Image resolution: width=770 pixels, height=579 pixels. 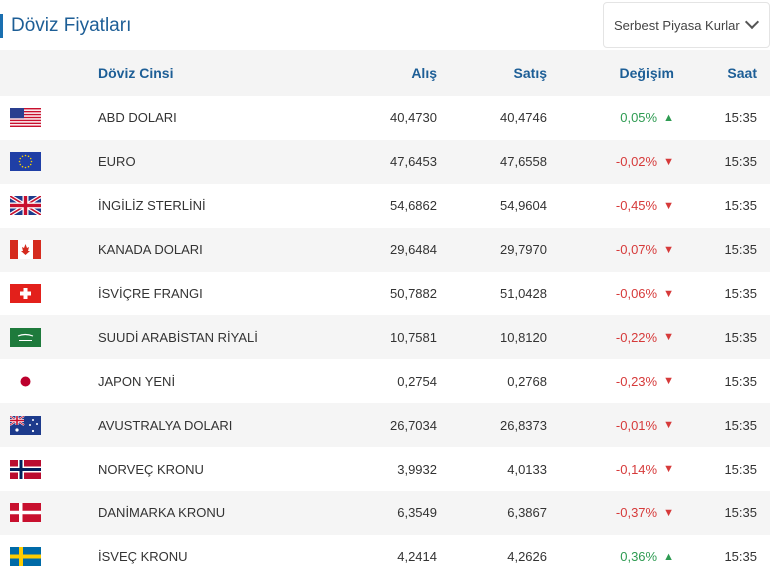 I want to click on page-title: Döviz Fiyatları, so click(x=71, y=25).